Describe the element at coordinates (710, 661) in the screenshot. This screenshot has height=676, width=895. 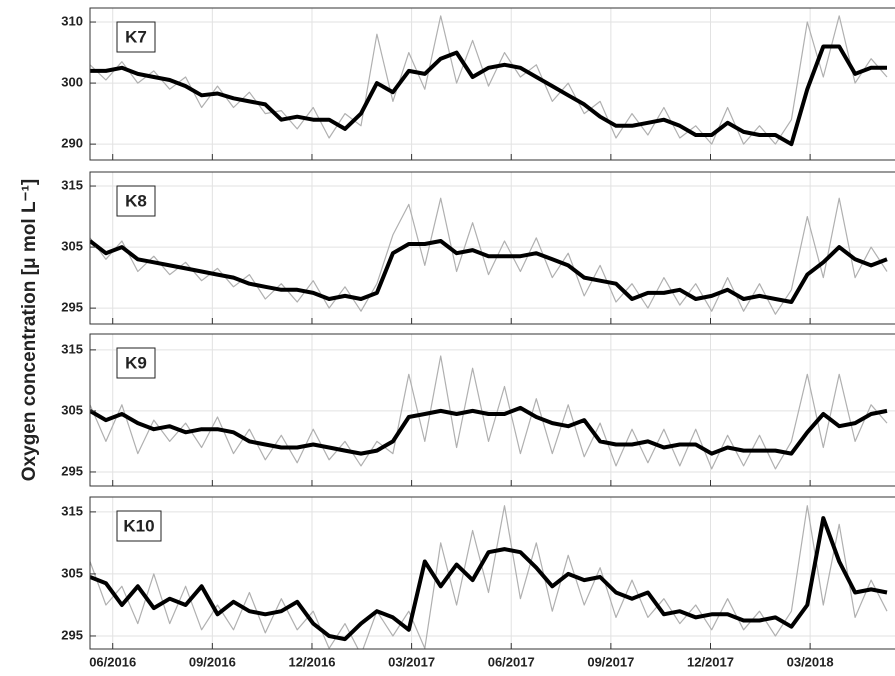
I see `x-tick-label: 12/2017` at that location.